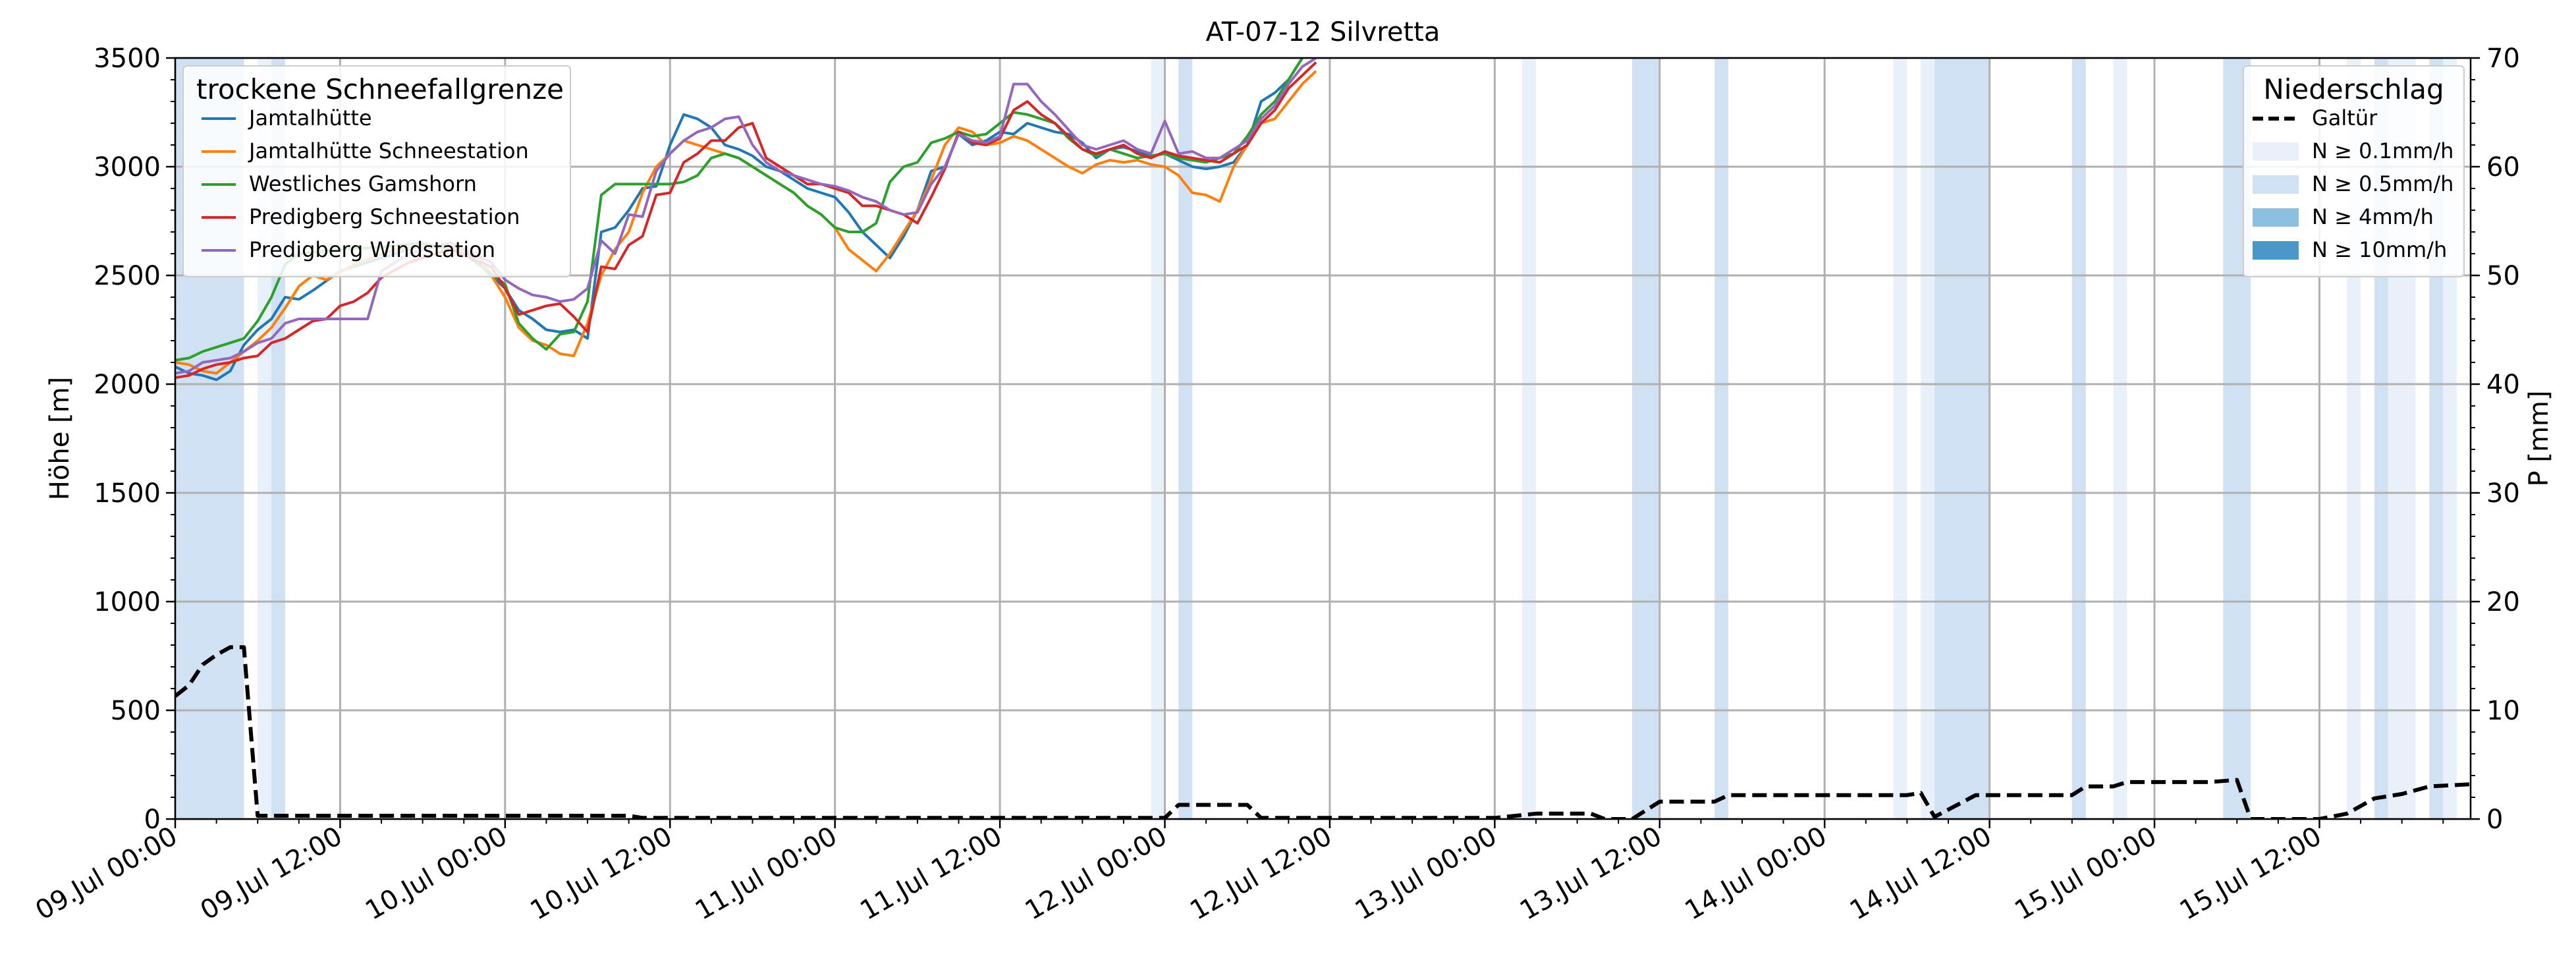 This screenshot has width=2576, height=964. Describe the element at coordinates (2503, 276) in the screenshot. I see `y2-tick-label: 50` at that location.